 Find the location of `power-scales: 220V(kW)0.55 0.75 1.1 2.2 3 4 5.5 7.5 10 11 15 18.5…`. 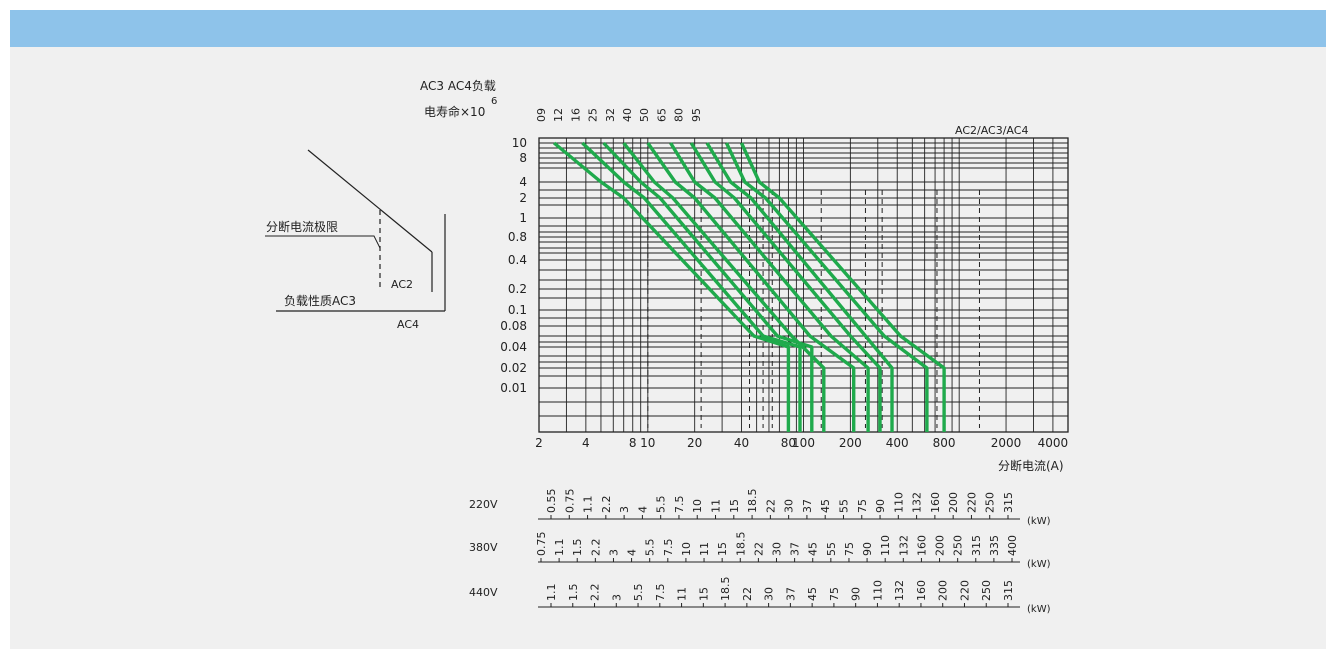

power-scales: 220V(kW)0.55 0.75 1.1 2.2 3 4 5.5 7.5 10 11 15 18.5… is located at coordinates (760, 552).